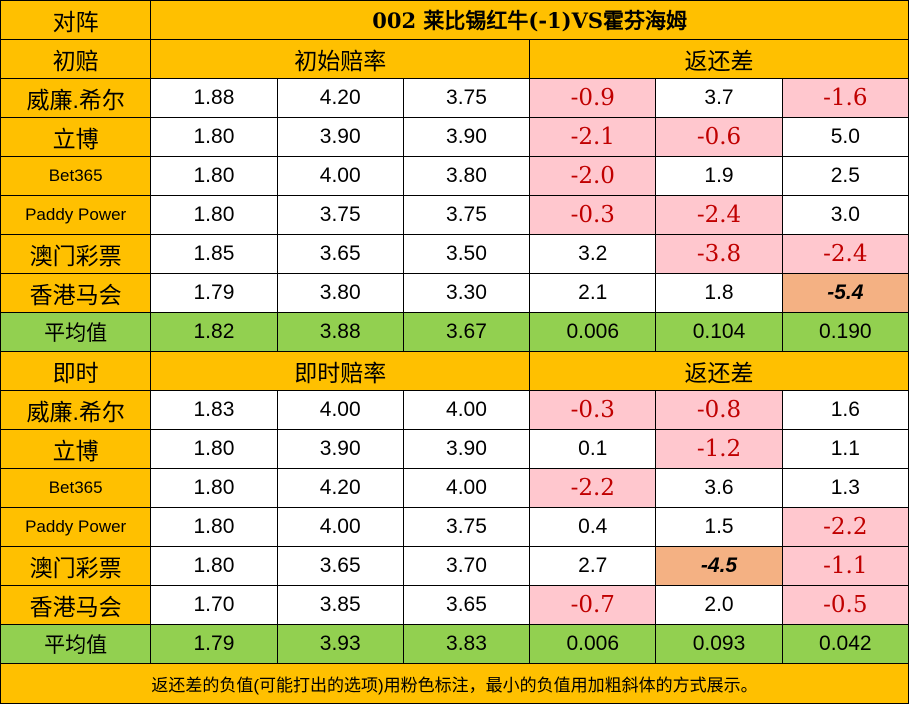 The width and height of the screenshot is (911, 706). Describe the element at coordinates (340, 59) in the screenshot. I see `odds-title: 初始赔率` at that location.